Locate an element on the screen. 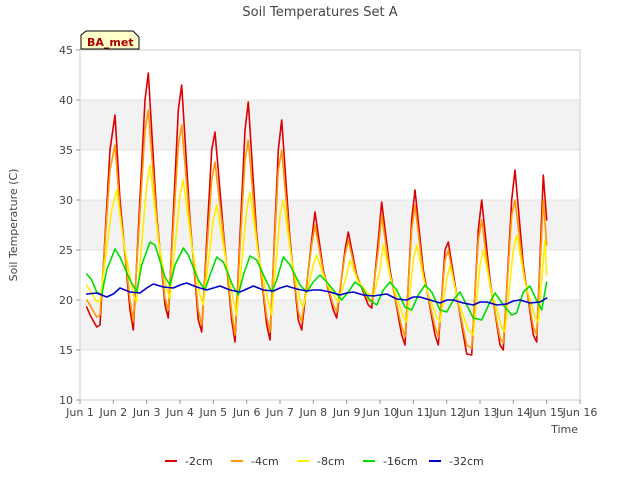 This screenshot has height=480, width=640. annotation-label: BA_met is located at coordinates (110, 42).